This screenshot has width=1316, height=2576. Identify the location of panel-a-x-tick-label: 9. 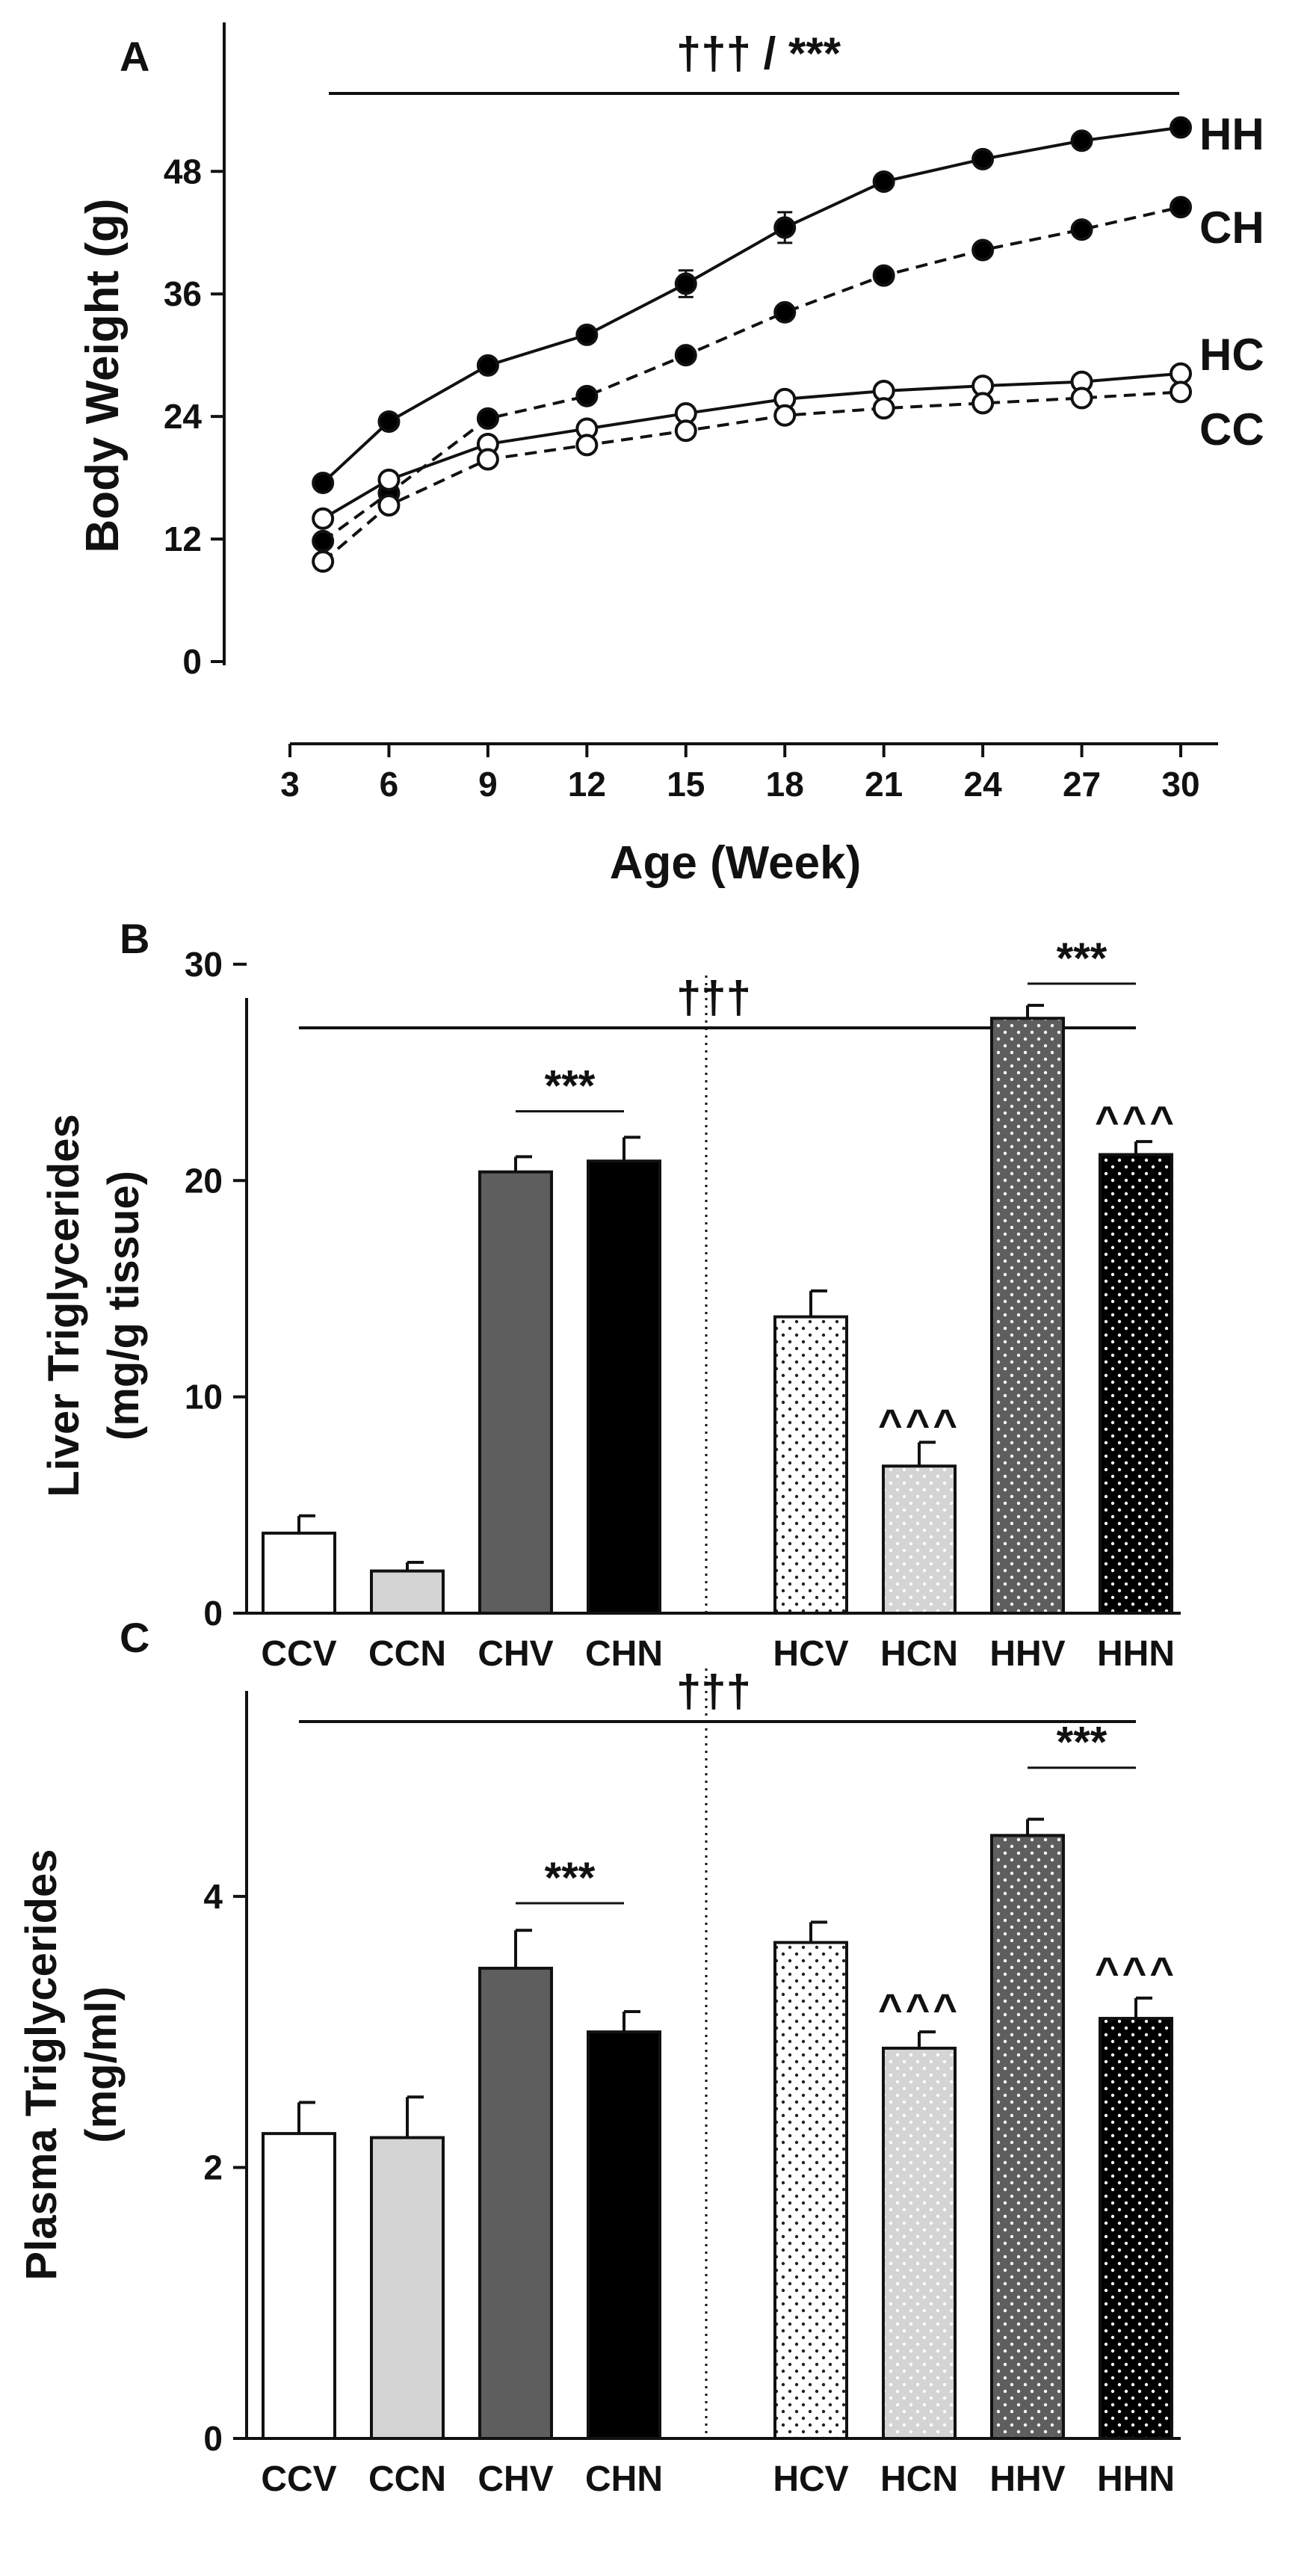
(488, 784).